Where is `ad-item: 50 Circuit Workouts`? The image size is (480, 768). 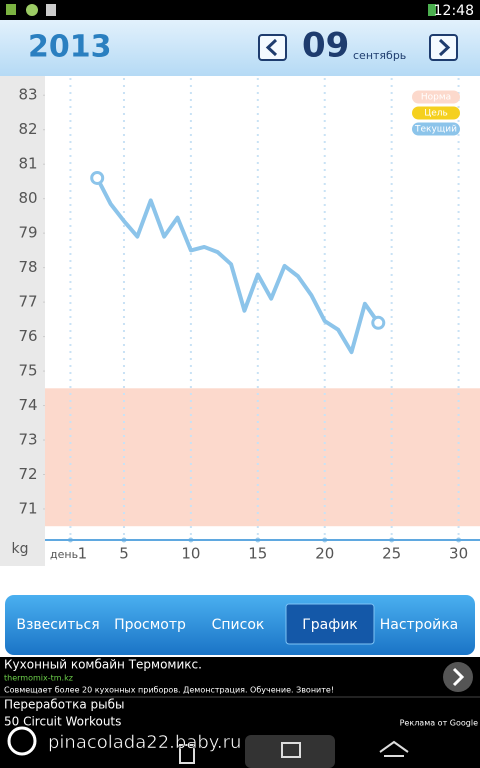 ad-item: 50 Circuit Workouts is located at coordinates (62, 722).